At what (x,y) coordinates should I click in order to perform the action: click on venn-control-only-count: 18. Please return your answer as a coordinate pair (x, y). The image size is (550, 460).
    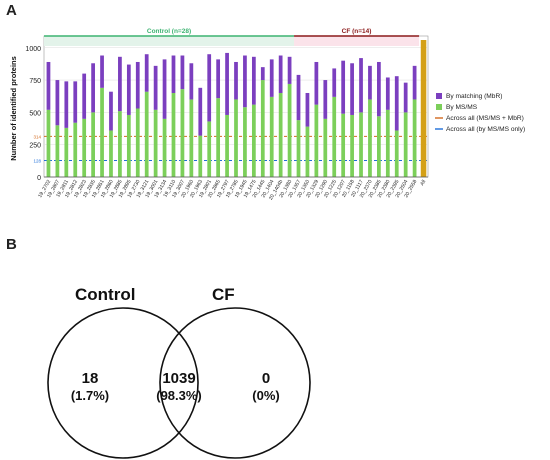
    Looking at the image, I should click on (90, 378).